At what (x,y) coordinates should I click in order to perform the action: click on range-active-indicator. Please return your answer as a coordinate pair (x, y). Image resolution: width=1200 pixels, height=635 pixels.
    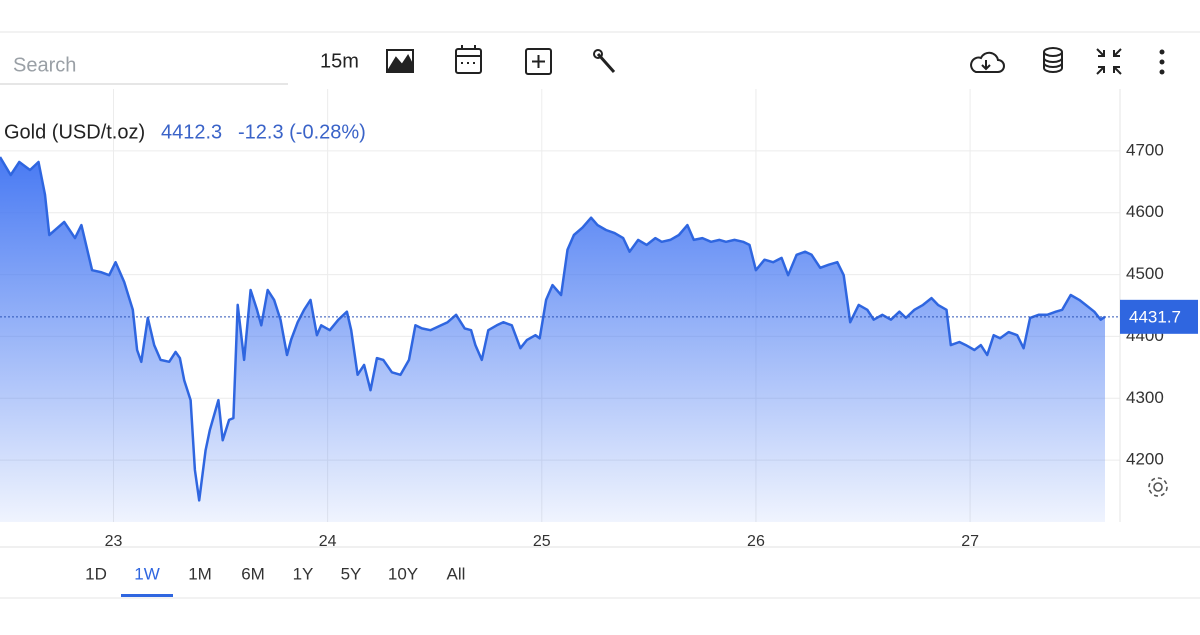
    Looking at the image, I should click on (147, 595).